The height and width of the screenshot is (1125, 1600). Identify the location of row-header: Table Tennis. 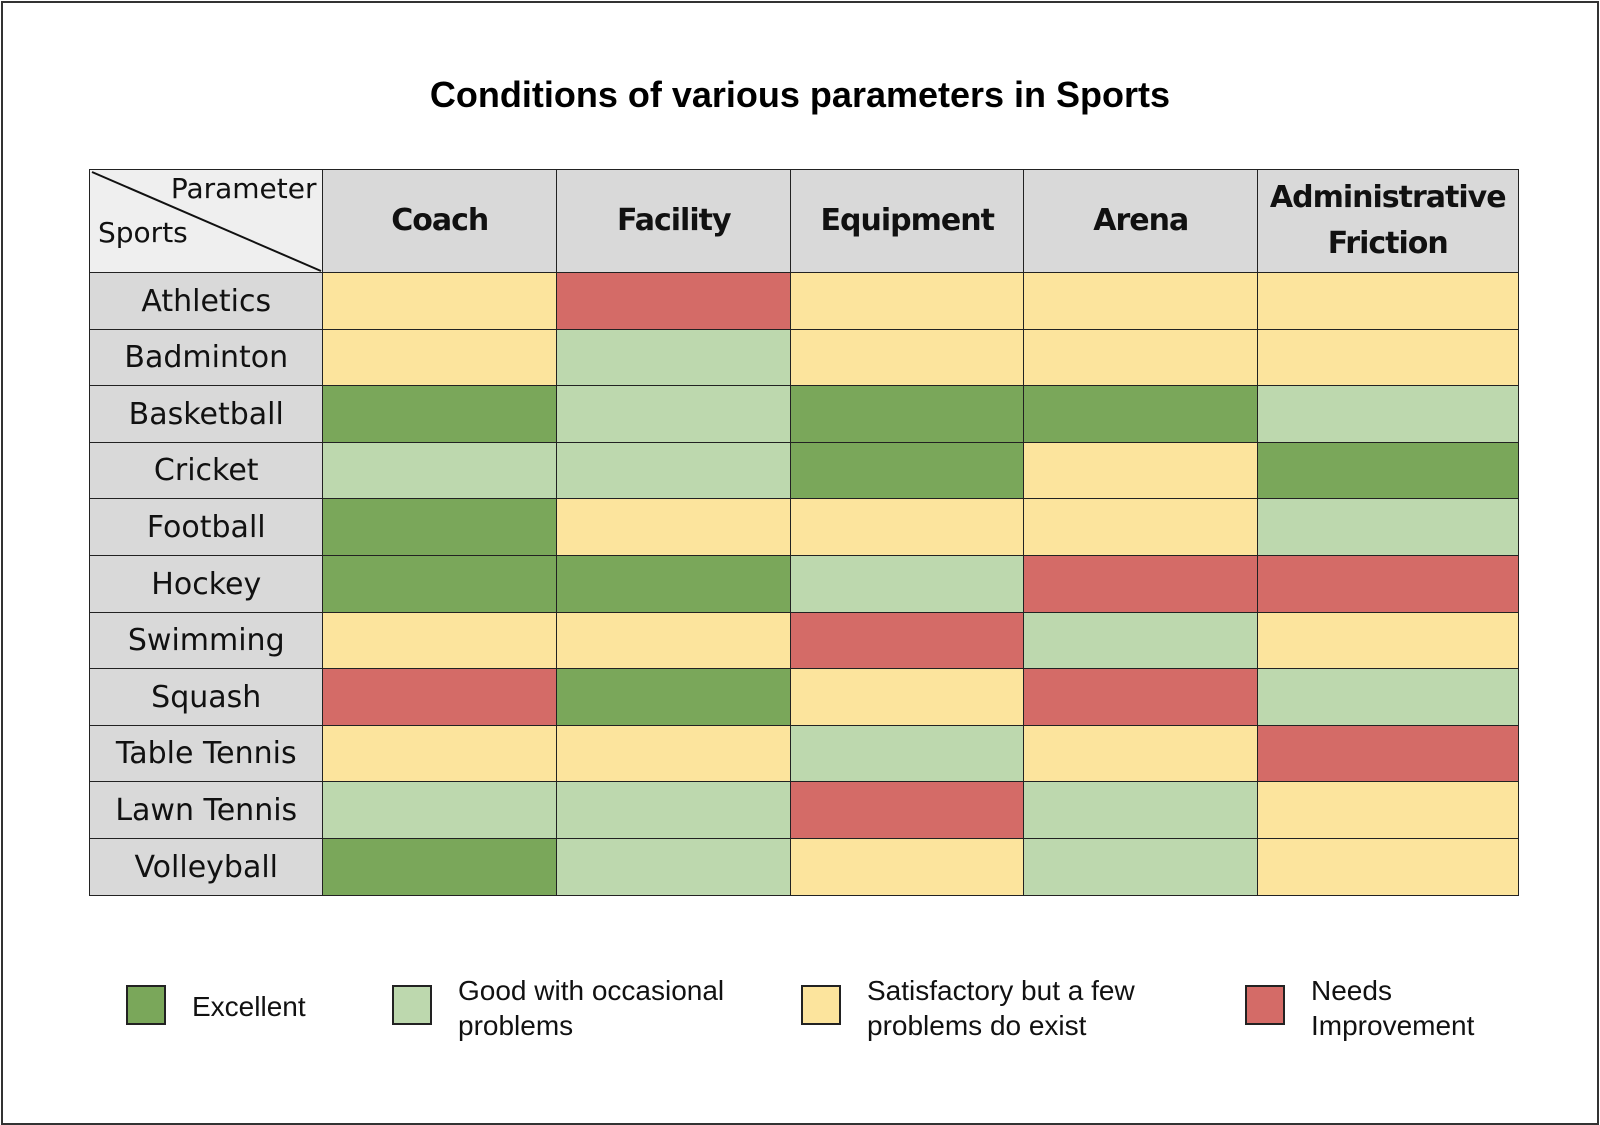
(206, 753).